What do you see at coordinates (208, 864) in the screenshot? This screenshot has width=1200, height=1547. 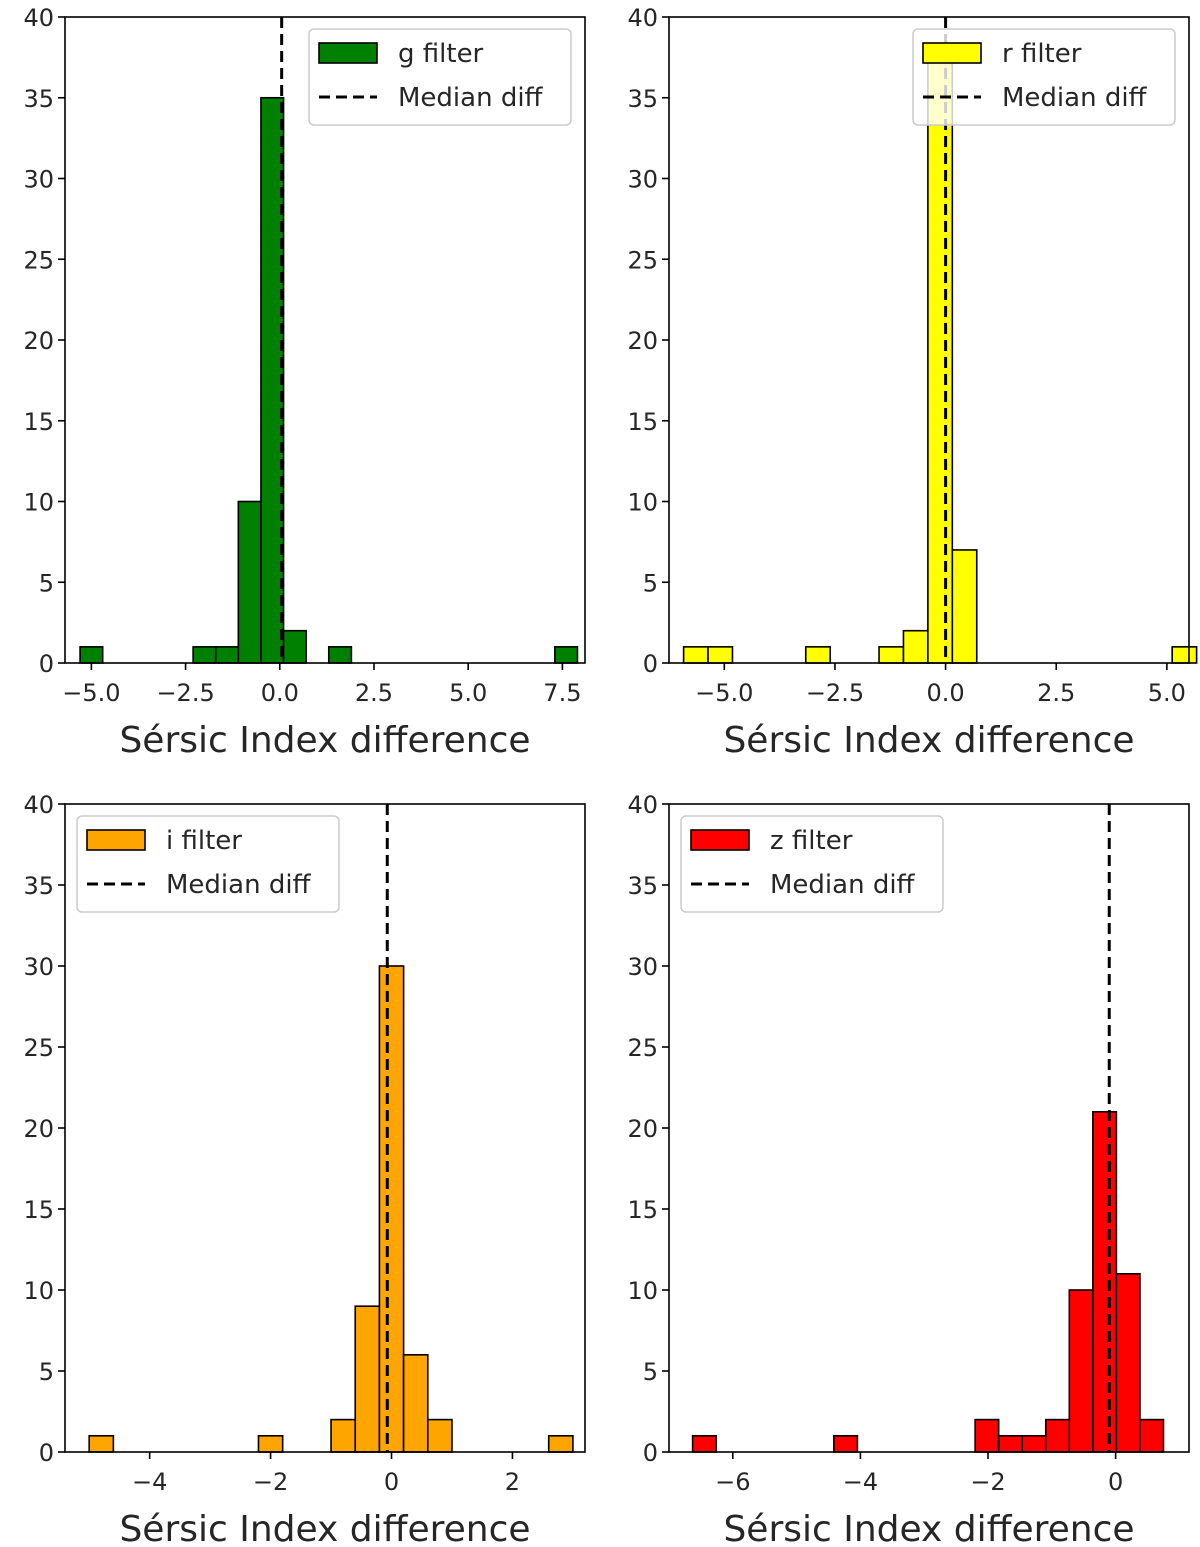 I see `legend: i filter Median diff` at bounding box center [208, 864].